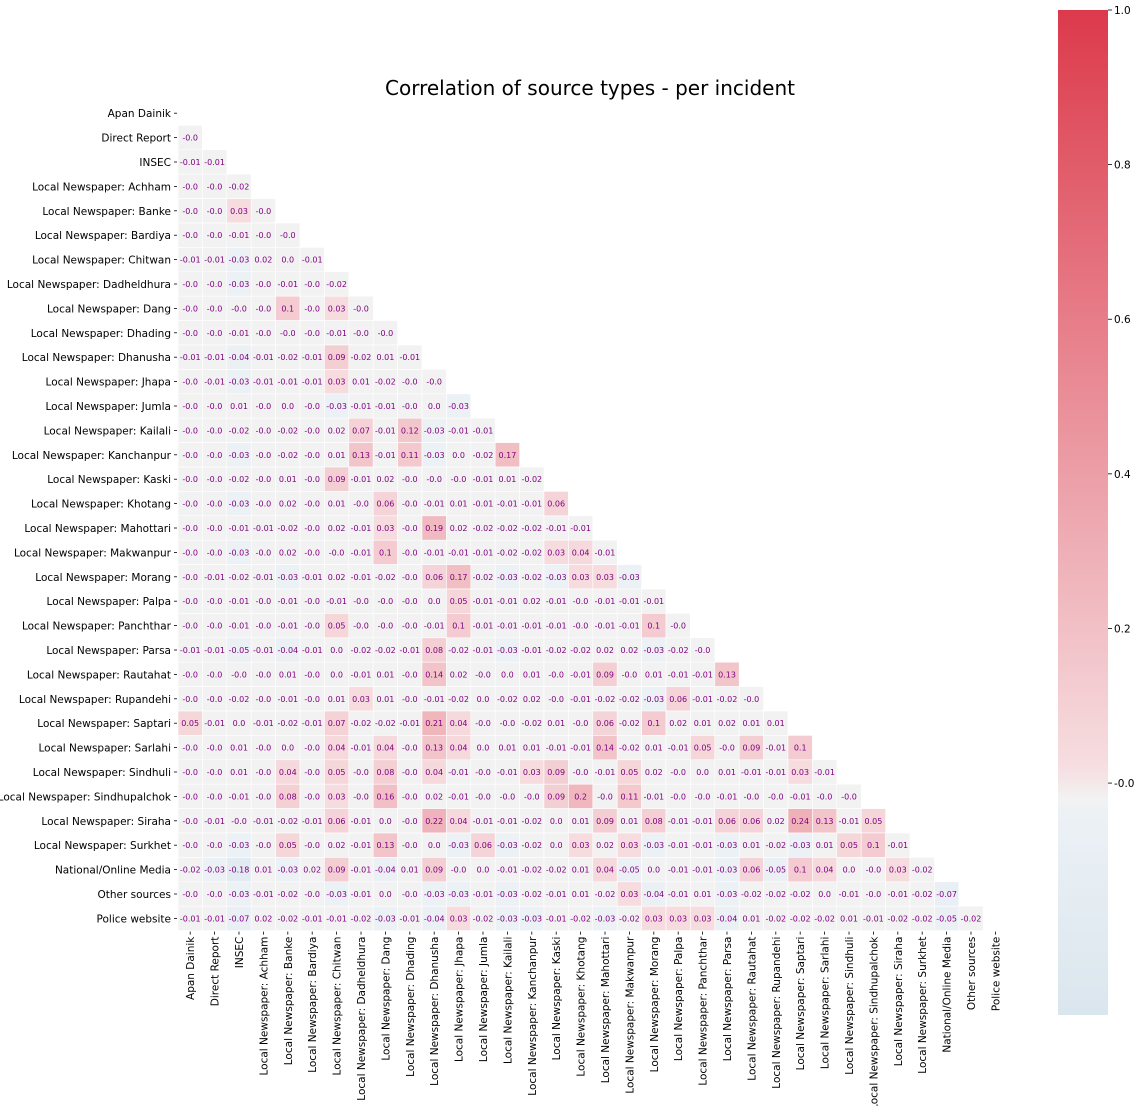 This screenshot has height=1106, width=1136. Describe the element at coordinates (946, 918) in the screenshot. I see `cell-value-label: -0.05` at that location.